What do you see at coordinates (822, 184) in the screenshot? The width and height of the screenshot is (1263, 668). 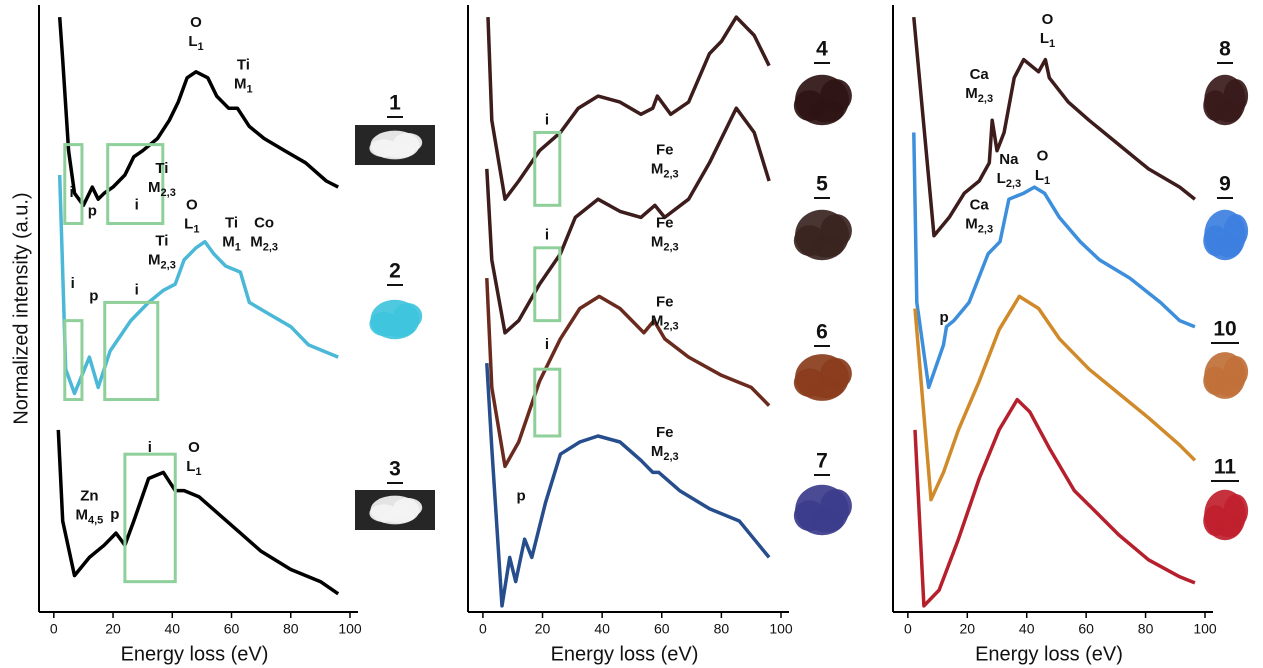 I see `sample-label: 5` at bounding box center [822, 184].